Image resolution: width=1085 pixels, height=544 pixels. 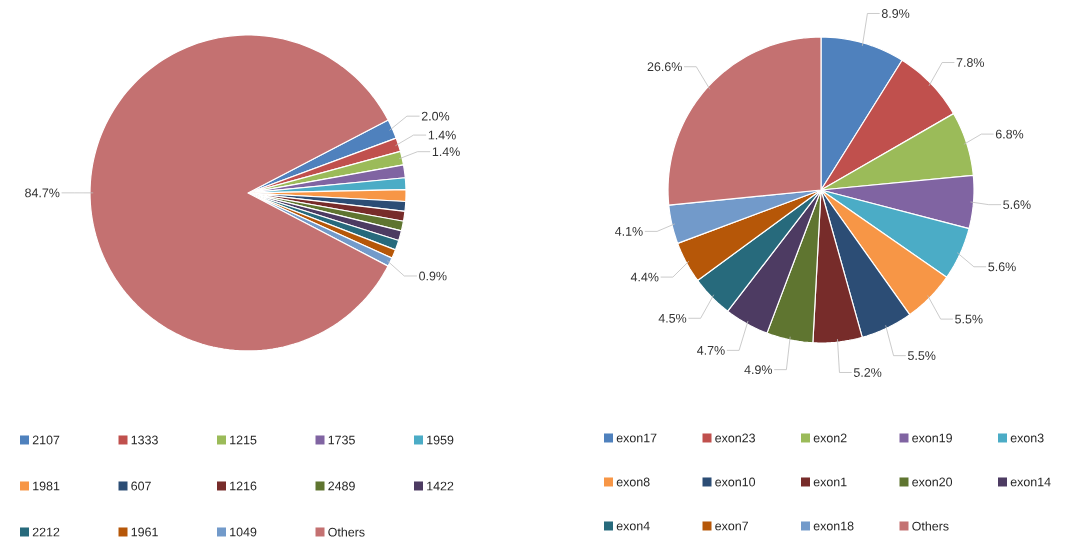 What do you see at coordinates (867, 372) in the screenshot?
I see `data-label: 5.2%` at bounding box center [867, 372].